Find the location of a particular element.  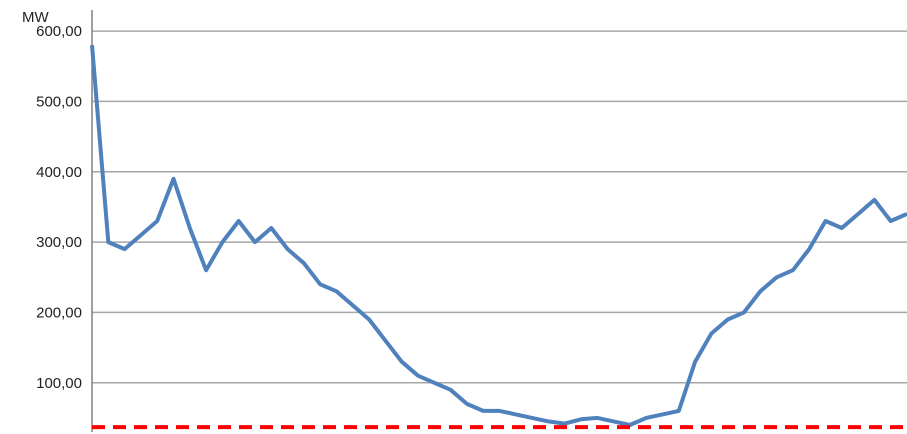

y-axis-unit-label: MW is located at coordinates (35, 17).